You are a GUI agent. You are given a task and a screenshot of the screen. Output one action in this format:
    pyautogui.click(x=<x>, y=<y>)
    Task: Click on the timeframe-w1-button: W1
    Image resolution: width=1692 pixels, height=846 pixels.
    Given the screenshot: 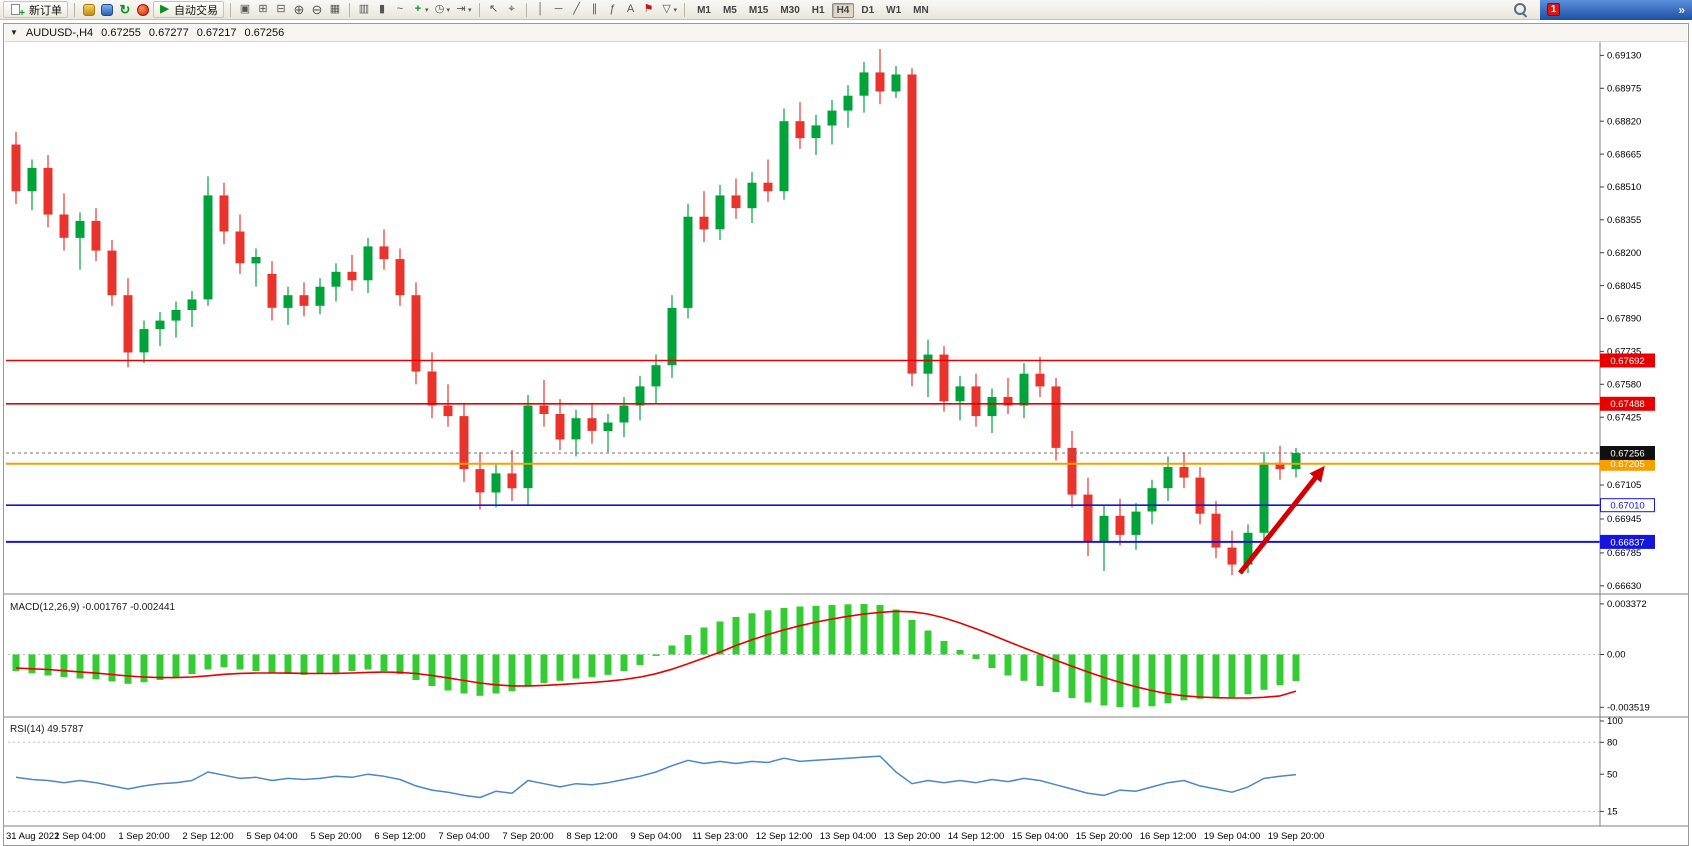 What is the action you would take?
    pyautogui.click(x=894, y=10)
    